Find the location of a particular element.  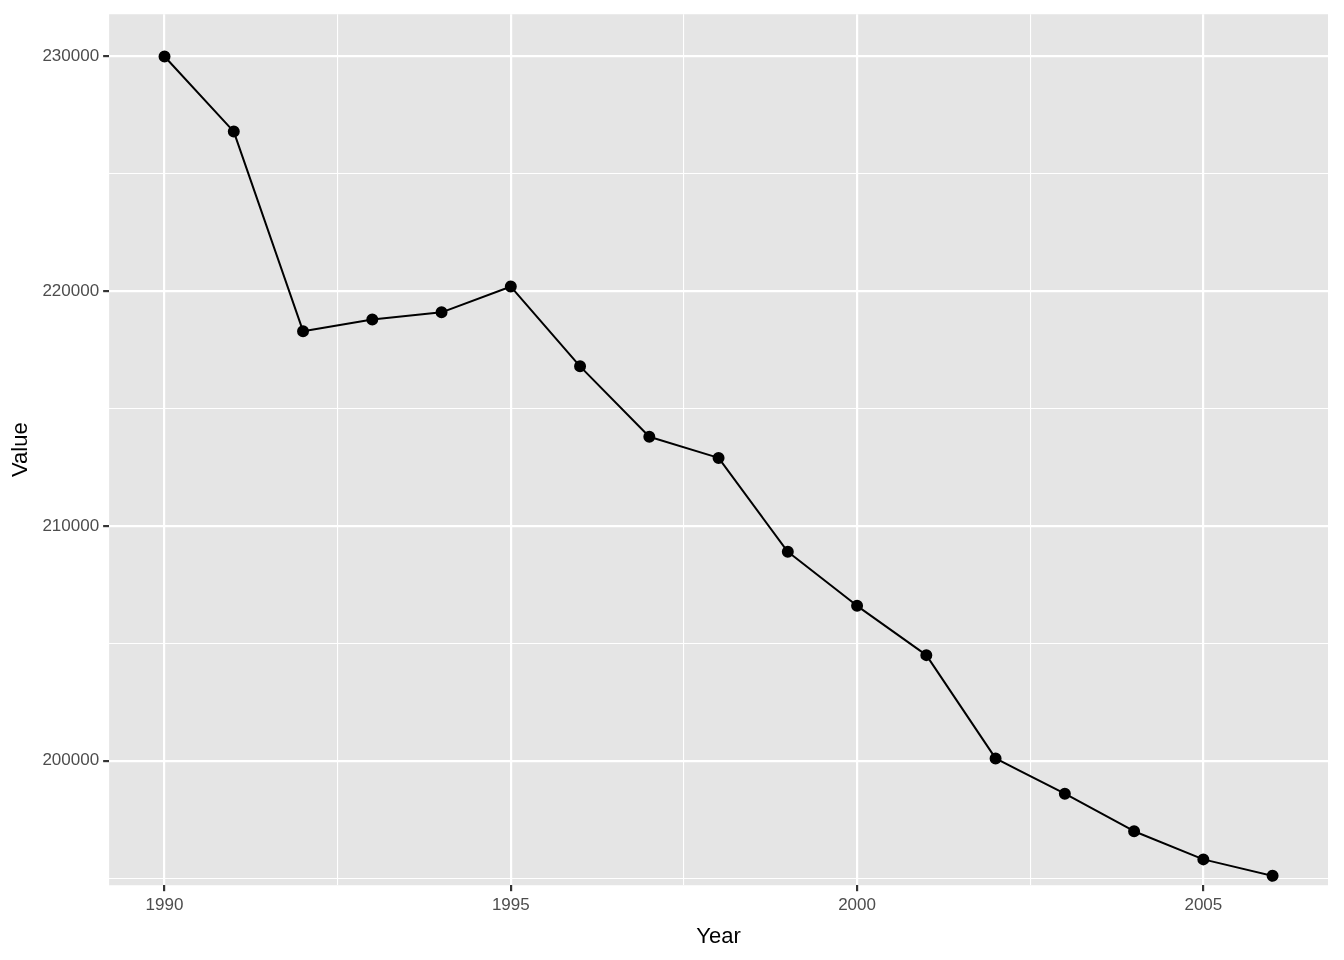

y-tick-label: 230000 is located at coordinates (71, 56).